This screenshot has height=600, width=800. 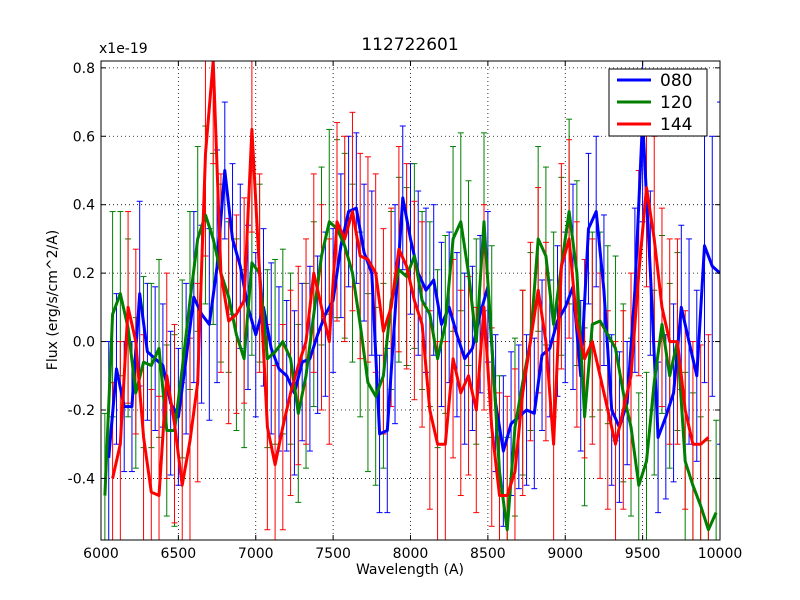 I want to click on x-tick-labels: 6000 6500 7000 7500 8000 8500 9000 9500 10000, so click(x=412, y=554).